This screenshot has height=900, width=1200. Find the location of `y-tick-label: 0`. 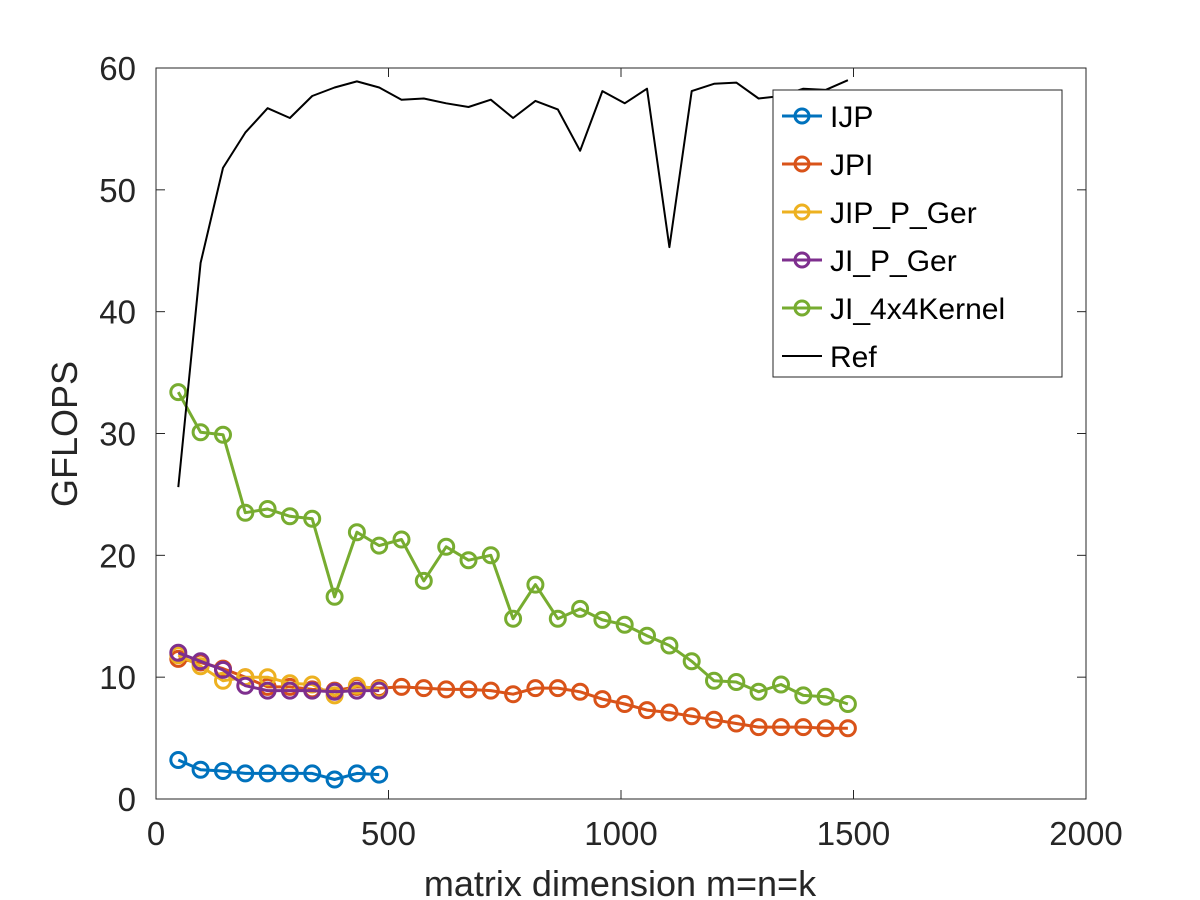

y-tick-label: 0 is located at coordinates (127, 799).